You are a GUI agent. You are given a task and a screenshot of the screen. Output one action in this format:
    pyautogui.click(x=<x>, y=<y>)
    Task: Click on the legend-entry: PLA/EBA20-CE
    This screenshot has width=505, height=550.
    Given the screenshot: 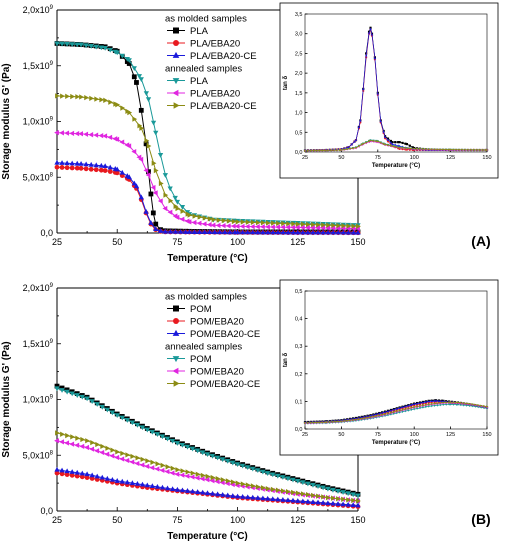 What is the action you would take?
    pyautogui.click(x=223, y=106)
    